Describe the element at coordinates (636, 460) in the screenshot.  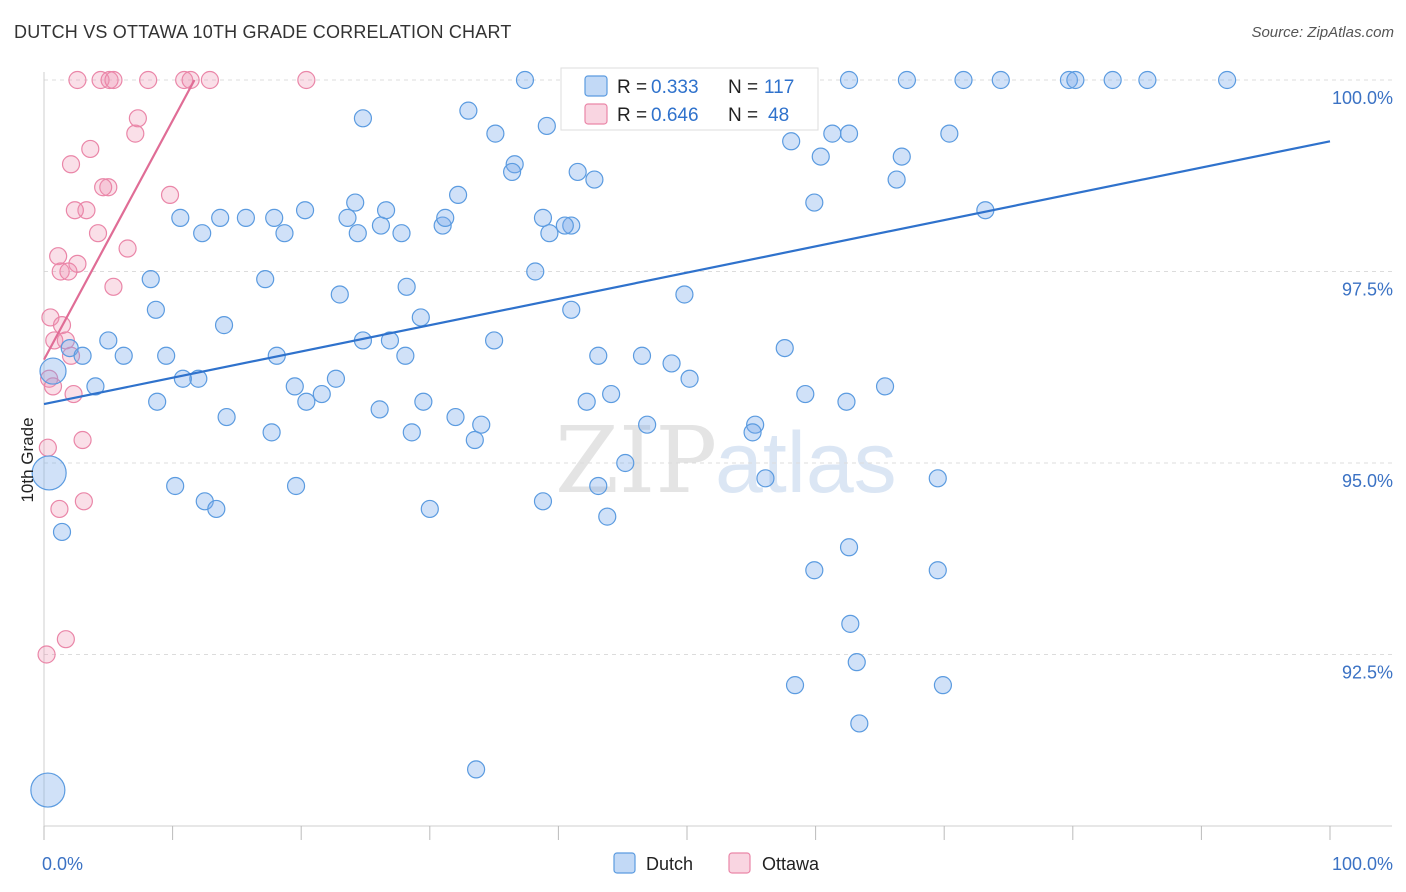
I see `watermark-zip: ZIP` at that location.